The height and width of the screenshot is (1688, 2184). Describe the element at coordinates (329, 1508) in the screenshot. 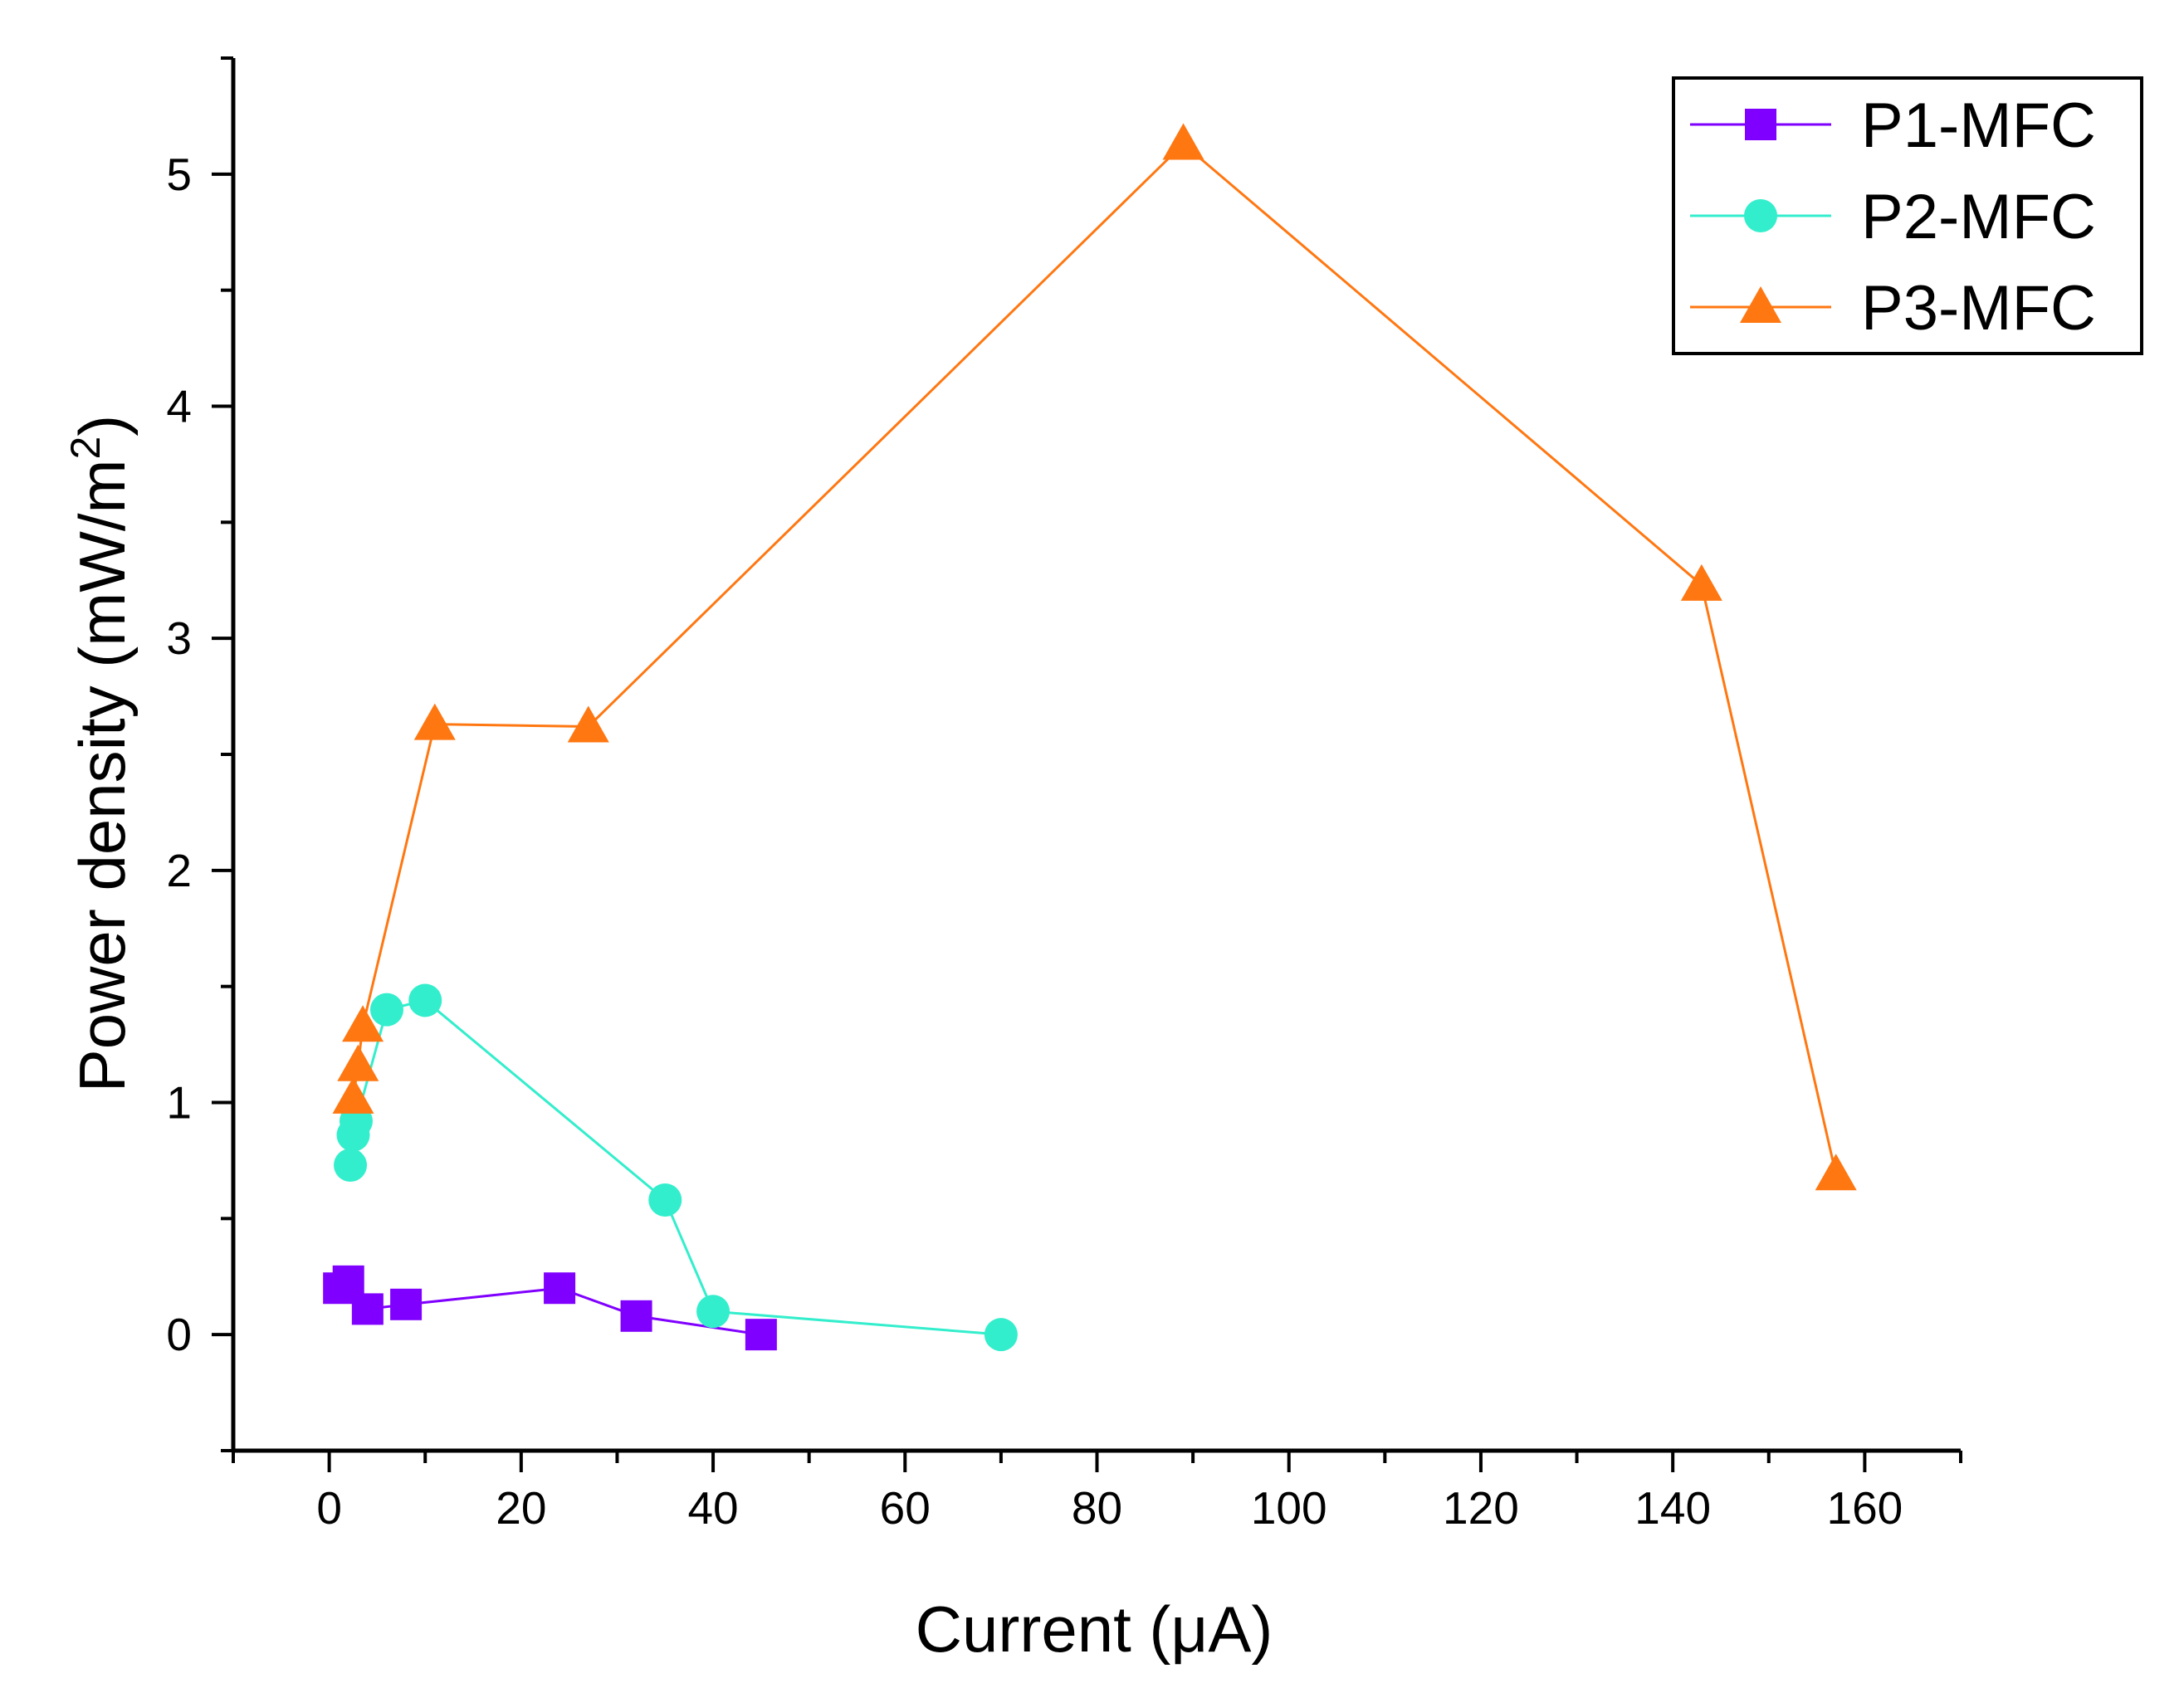

I see `x-tick-label: 0` at that location.